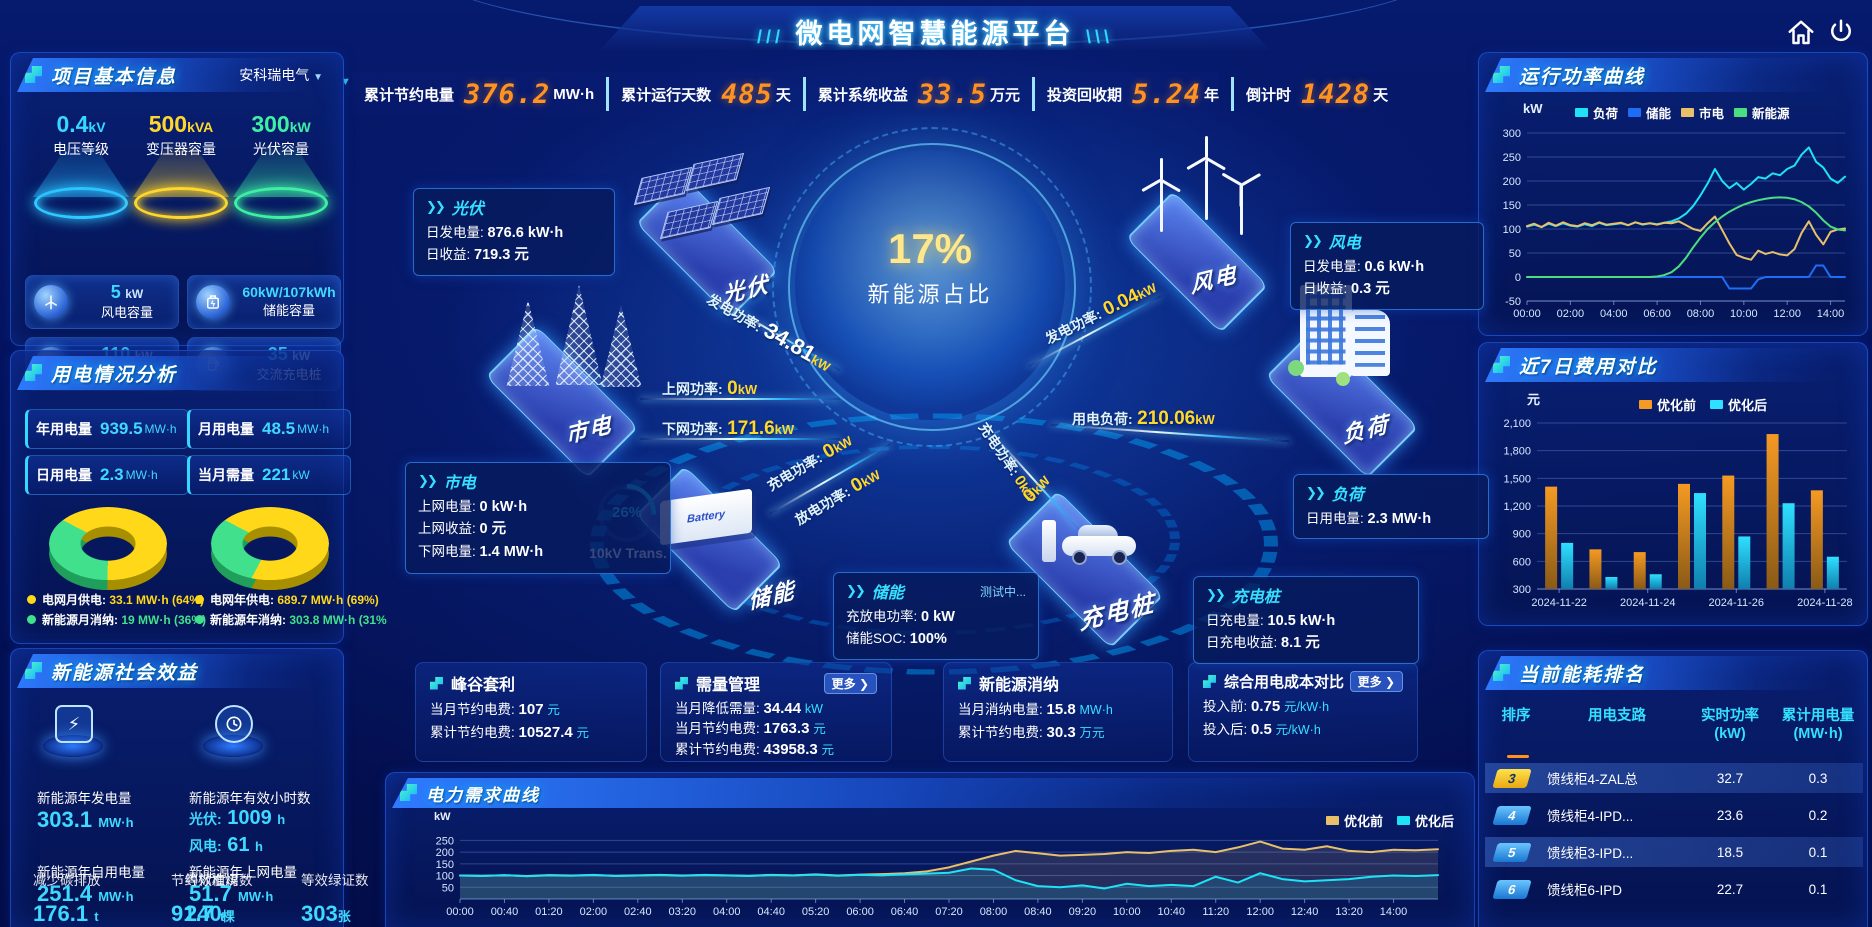 The width and height of the screenshot is (1872, 927). I want to click on svg-text: 10:00, so click(1127, 912).